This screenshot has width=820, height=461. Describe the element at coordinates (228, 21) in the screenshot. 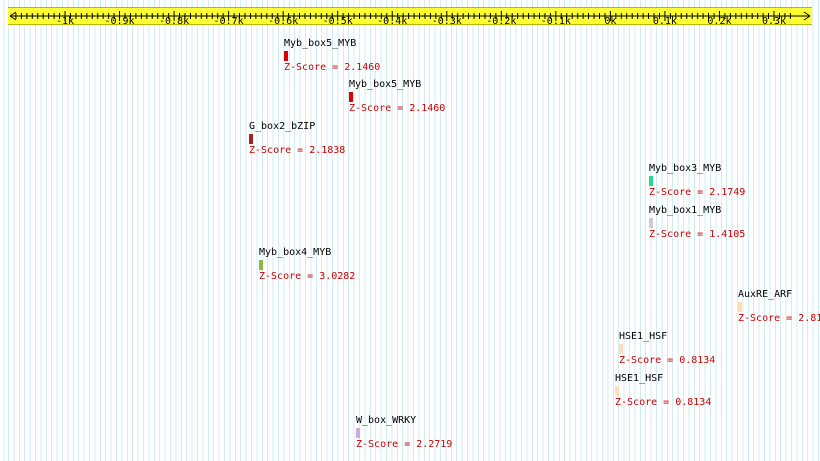

I see `tick-label: -0.7k` at that location.